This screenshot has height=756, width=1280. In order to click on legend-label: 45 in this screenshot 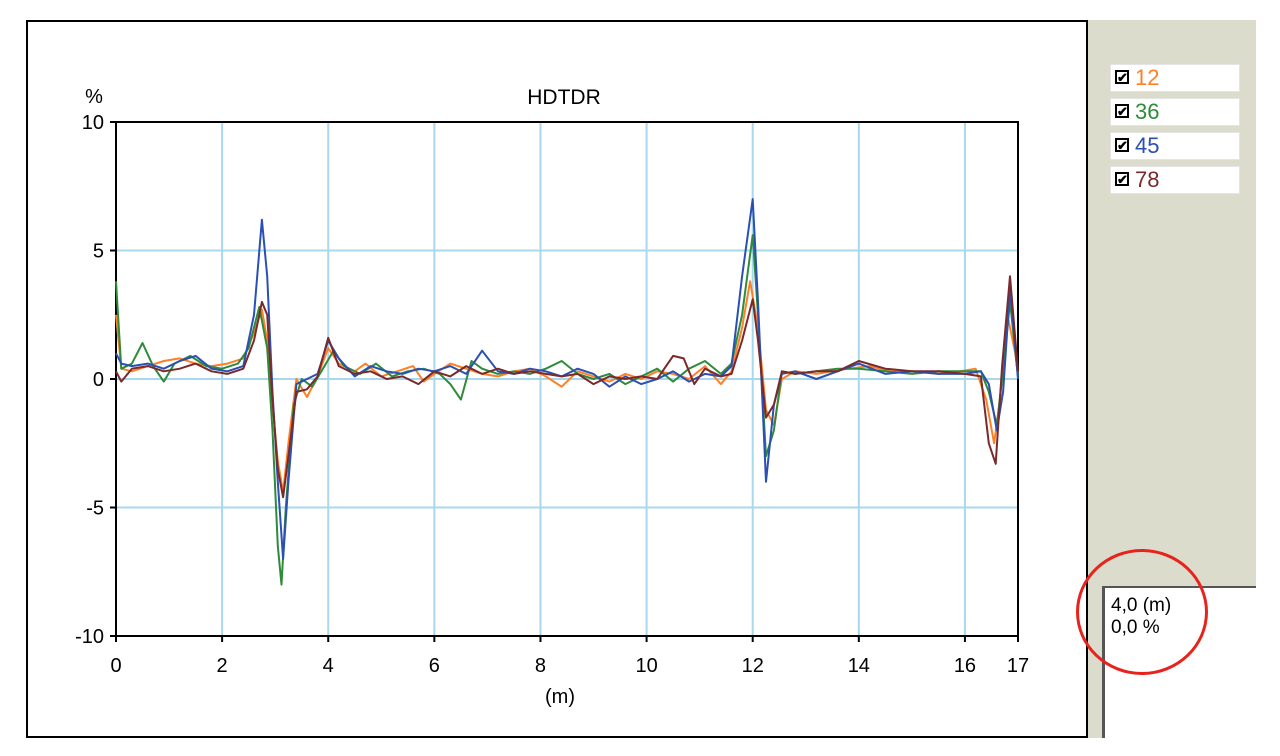, I will do `click(1147, 145)`.